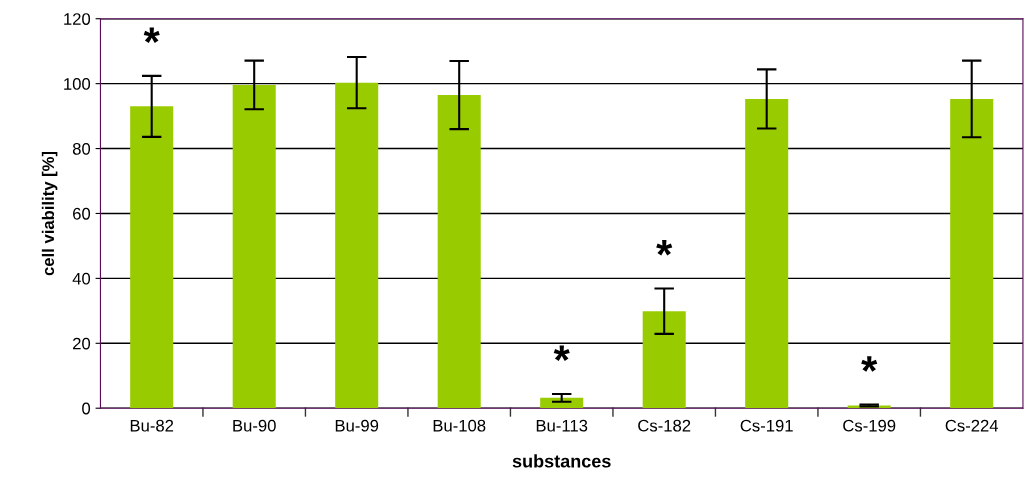 This screenshot has height=493, width=1025. What do you see at coordinates (972, 425) in the screenshot?
I see `x-tick-label: Cs-224` at bounding box center [972, 425].